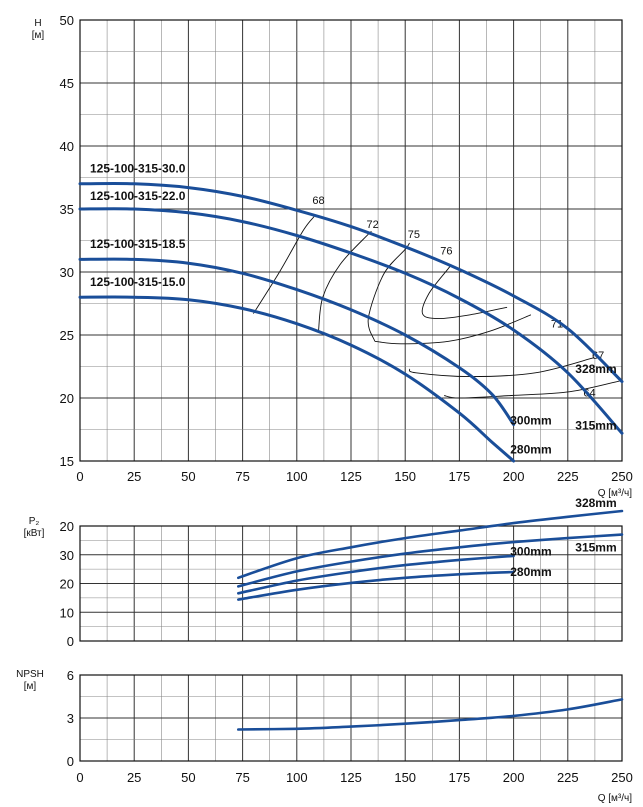 This screenshot has height=807, width=643. Describe the element at coordinates (70, 718) in the screenshot. I see `y-tick-label: 3` at that location.